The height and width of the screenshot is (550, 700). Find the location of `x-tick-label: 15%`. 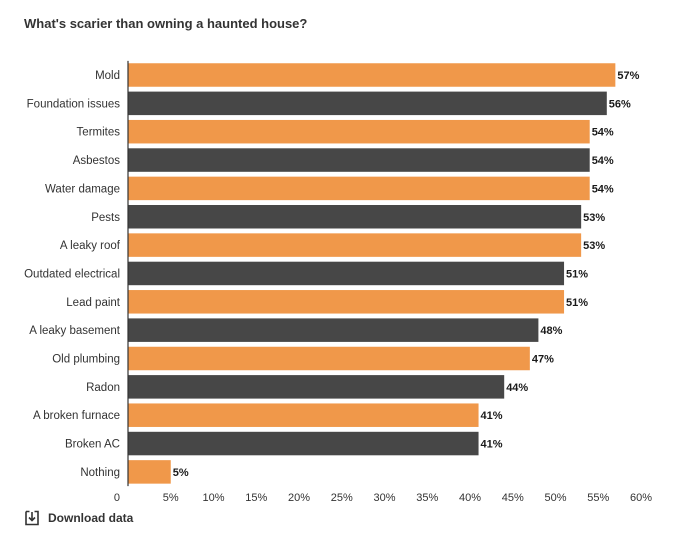

x-tick-label: 15% is located at coordinates (256, 498).